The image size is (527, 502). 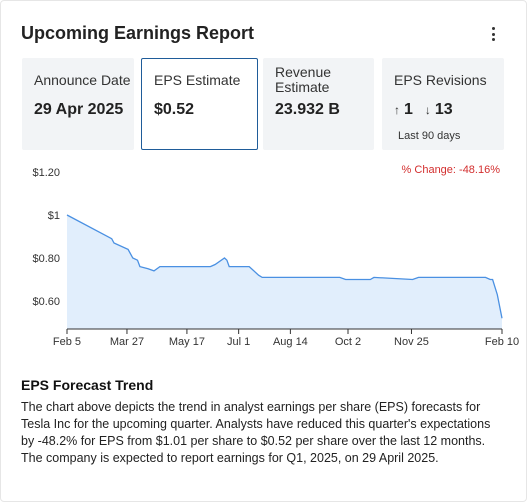 I want to click on description-title: EPS Forecast Trend, so click(x=87, y=385).